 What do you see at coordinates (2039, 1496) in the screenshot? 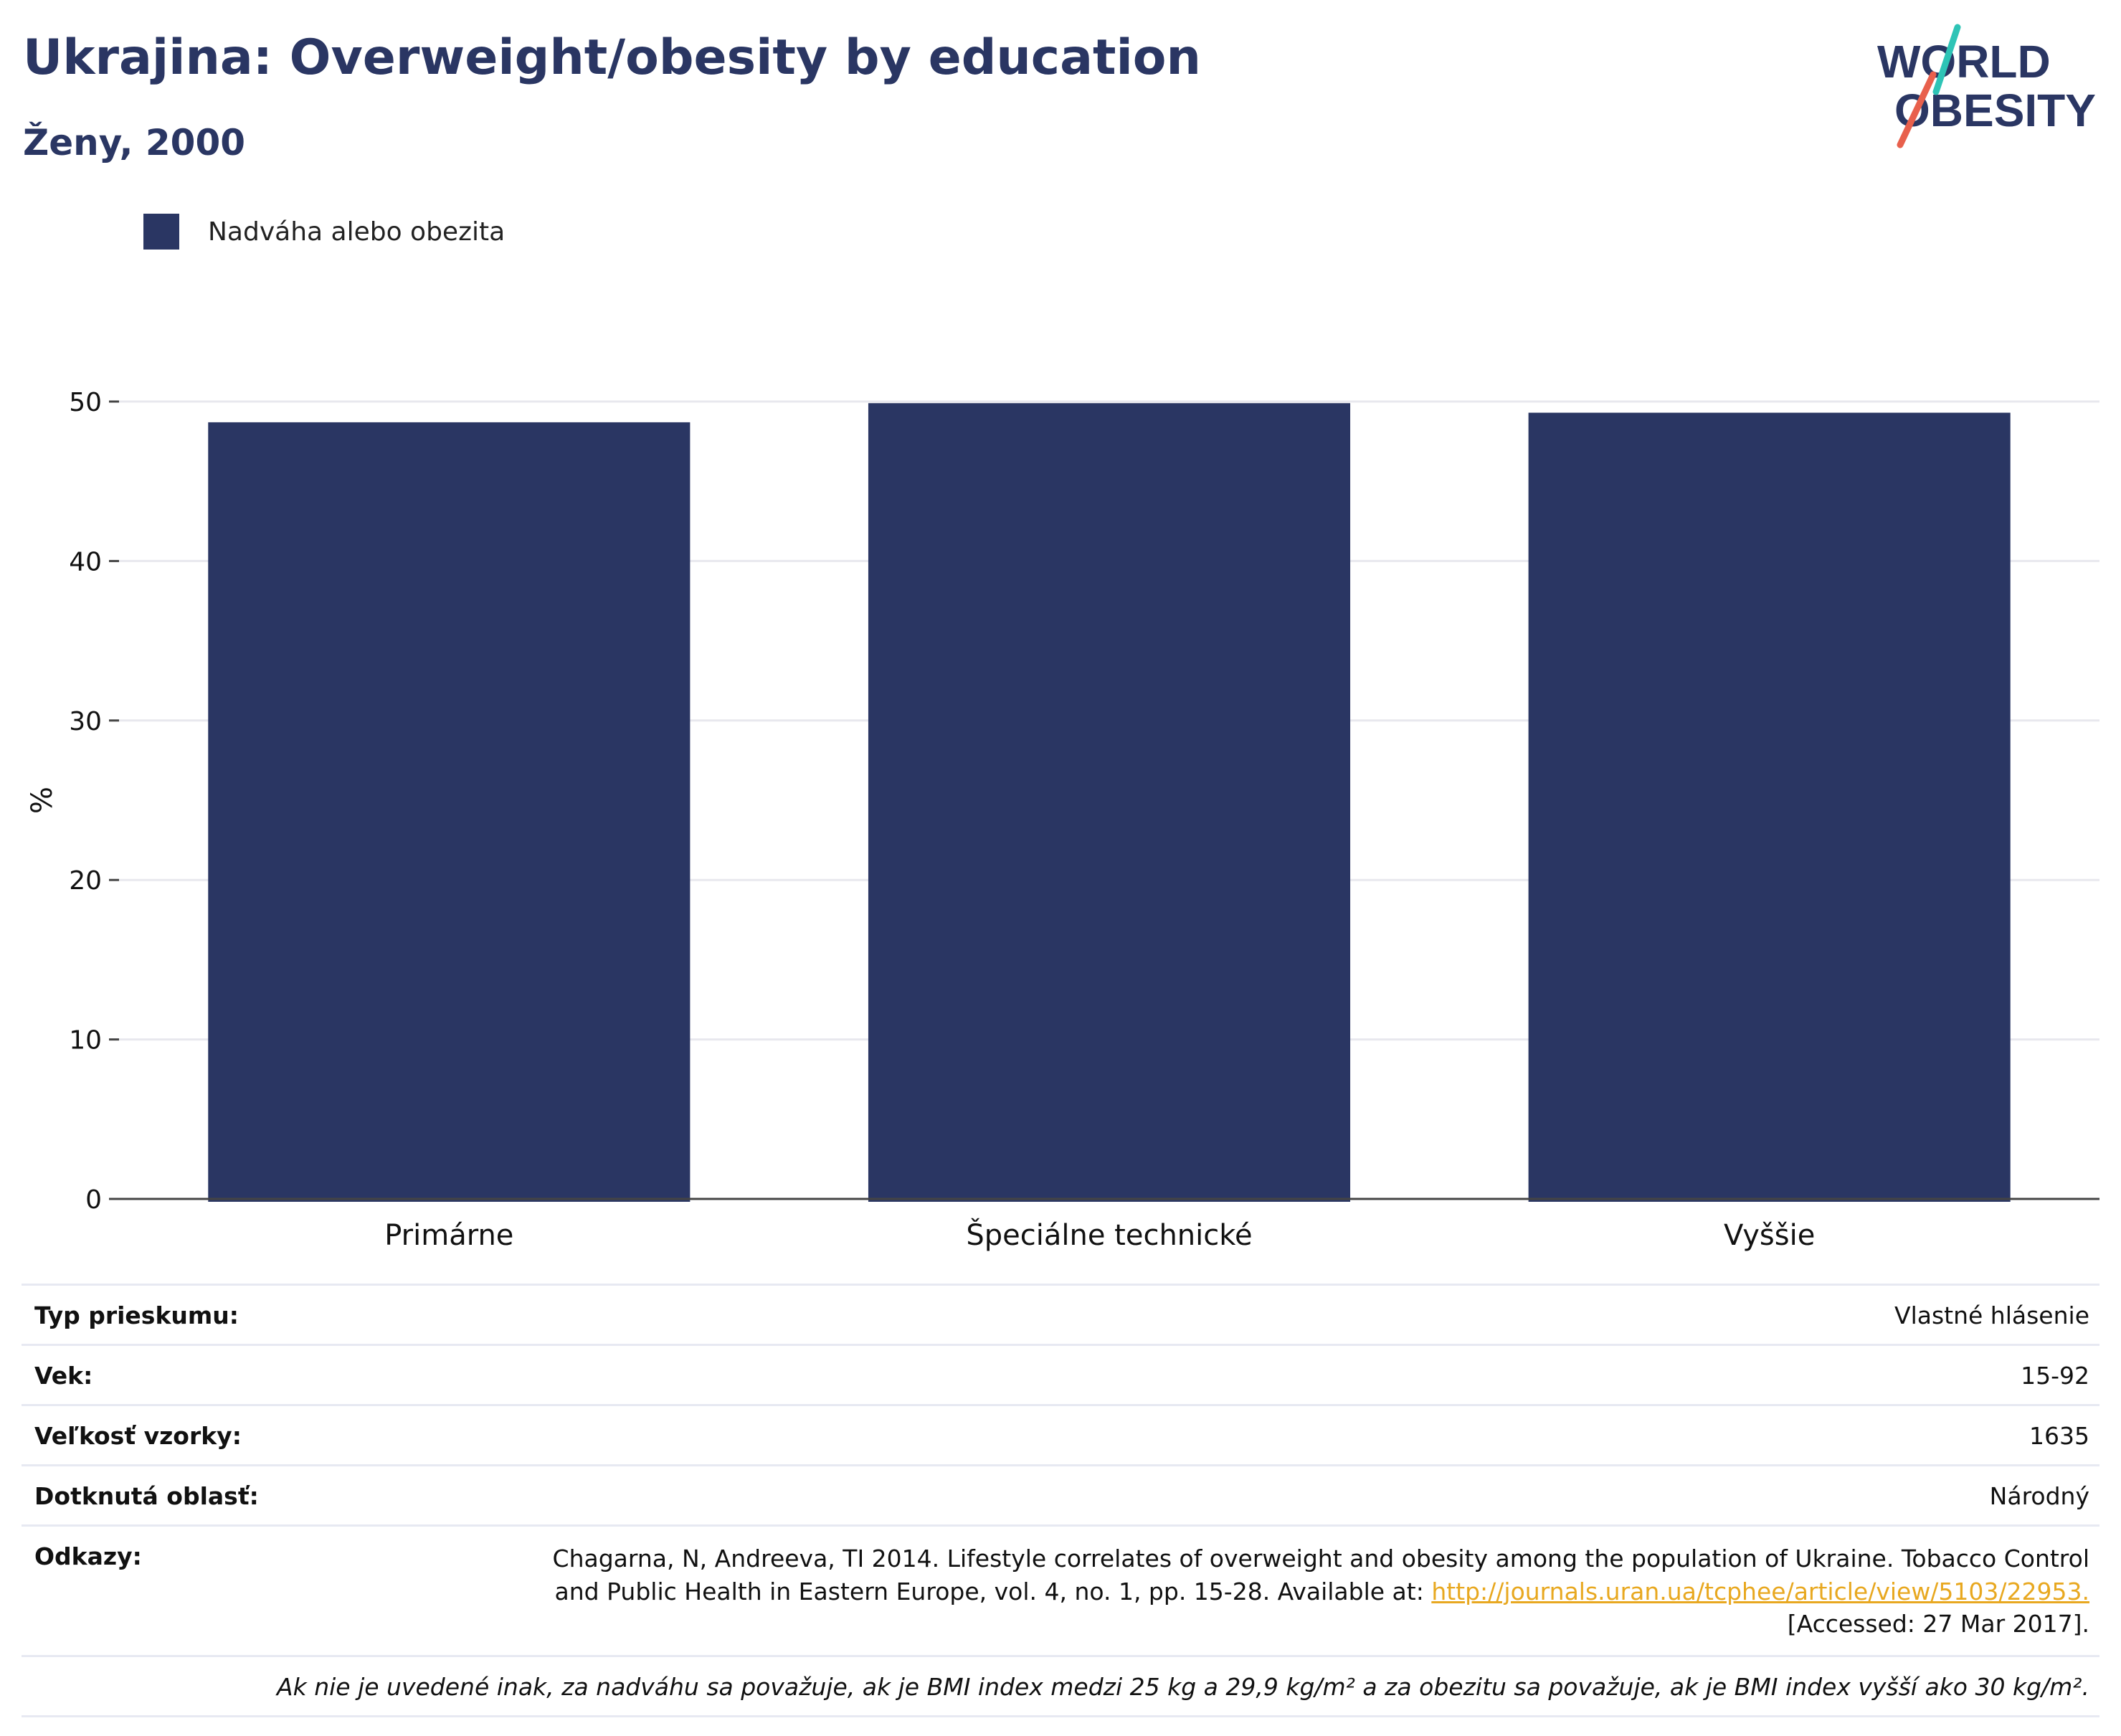
I see `info-value-area: Národný` at bounding box center [2039, 1496].